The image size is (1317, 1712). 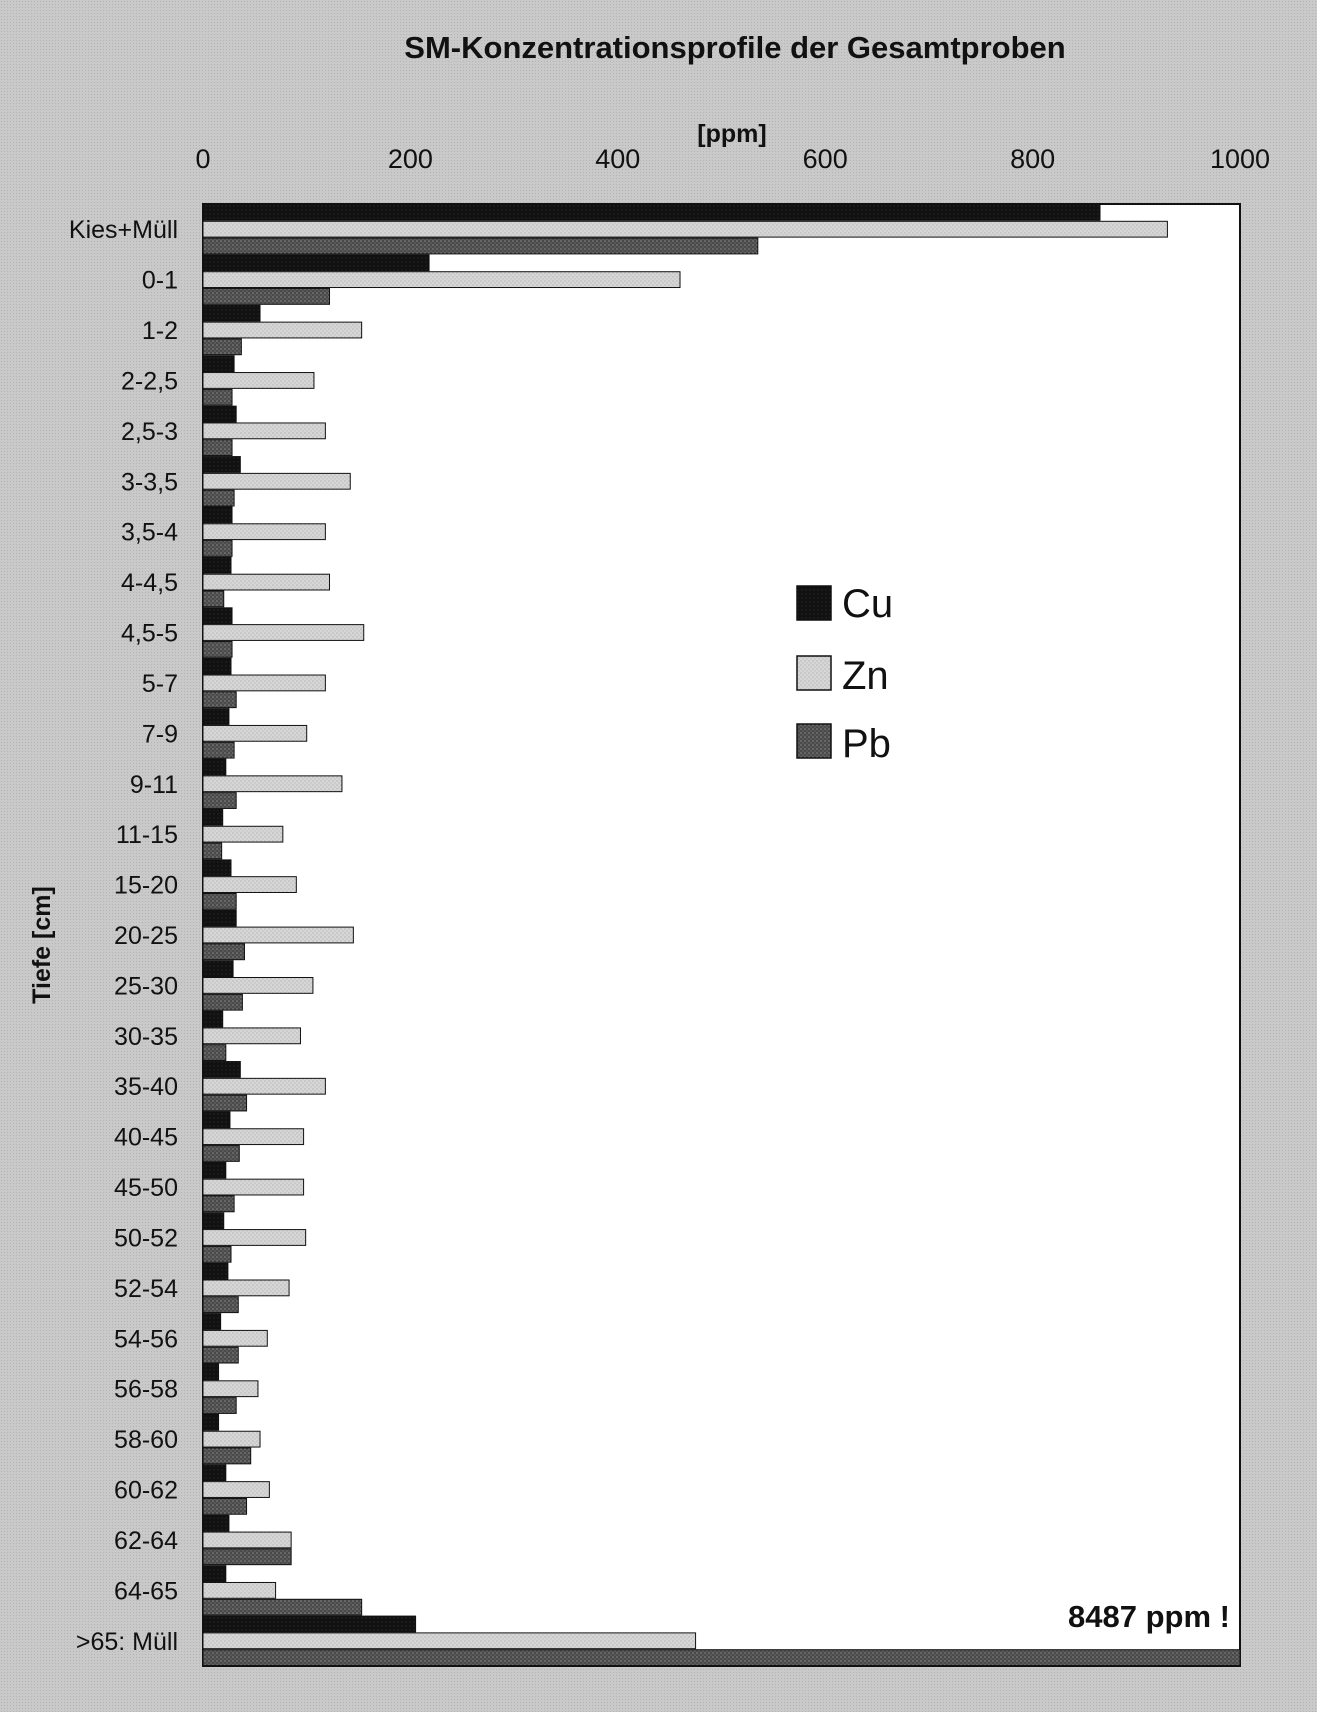 I want to click on y-tick-label: 5-7, so click(x=160, y=684).